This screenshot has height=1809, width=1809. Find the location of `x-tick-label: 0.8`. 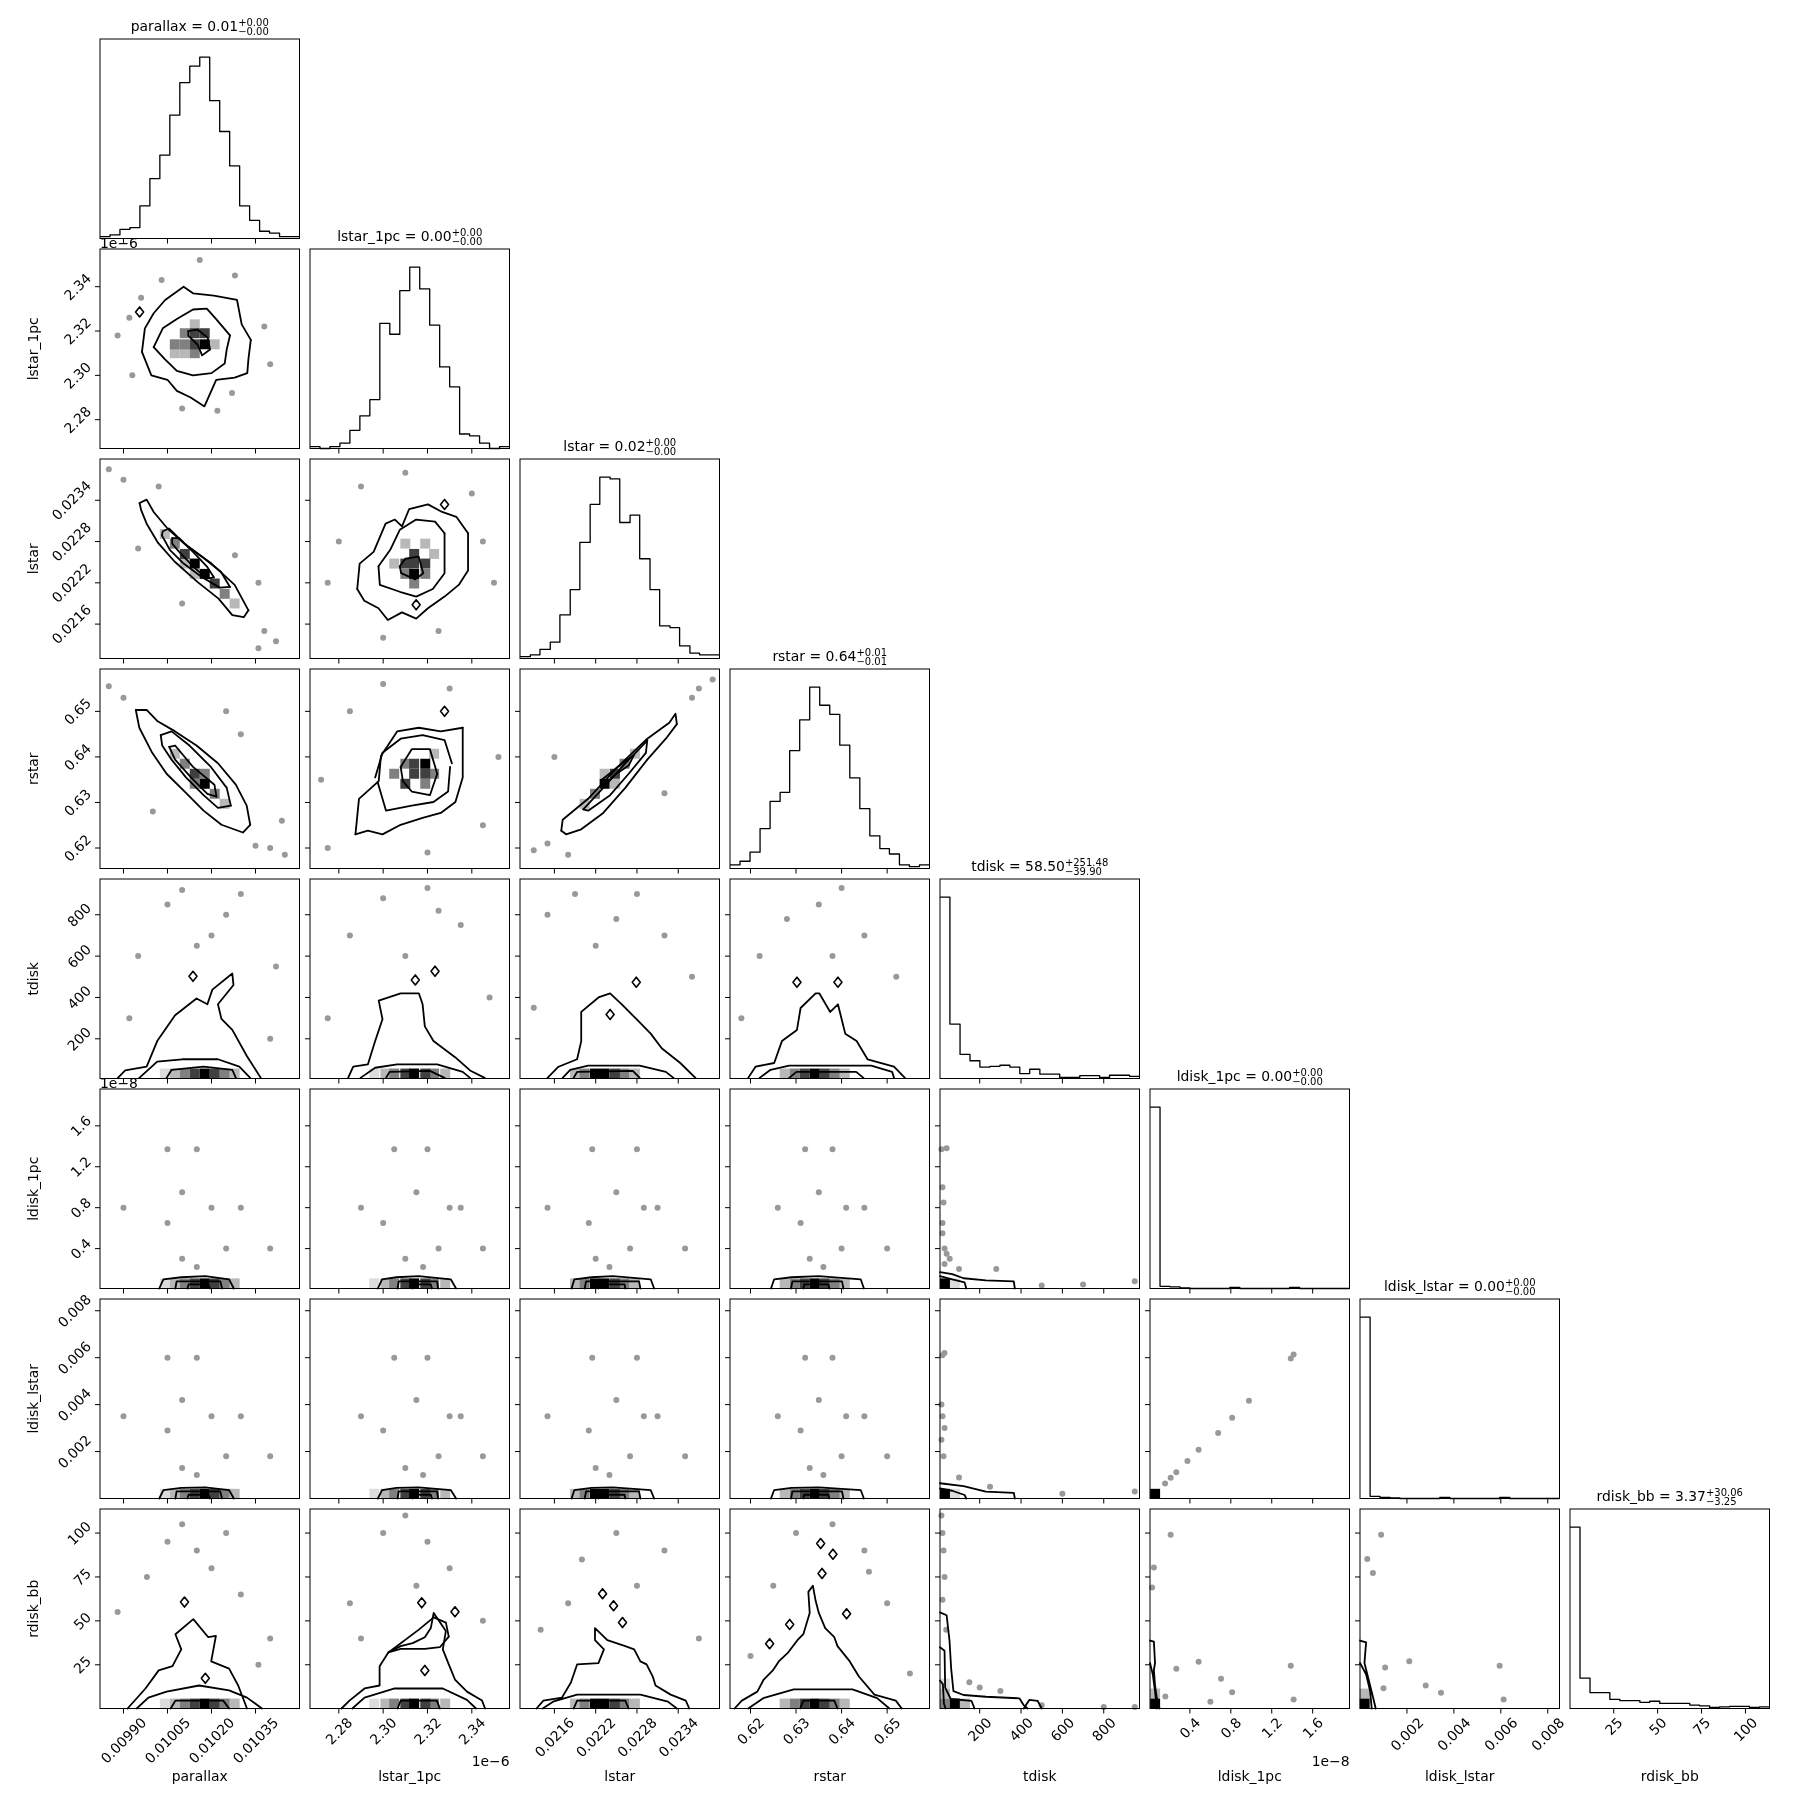

x-tick-label: 0.8 is located at coordinates (1231, 1728).